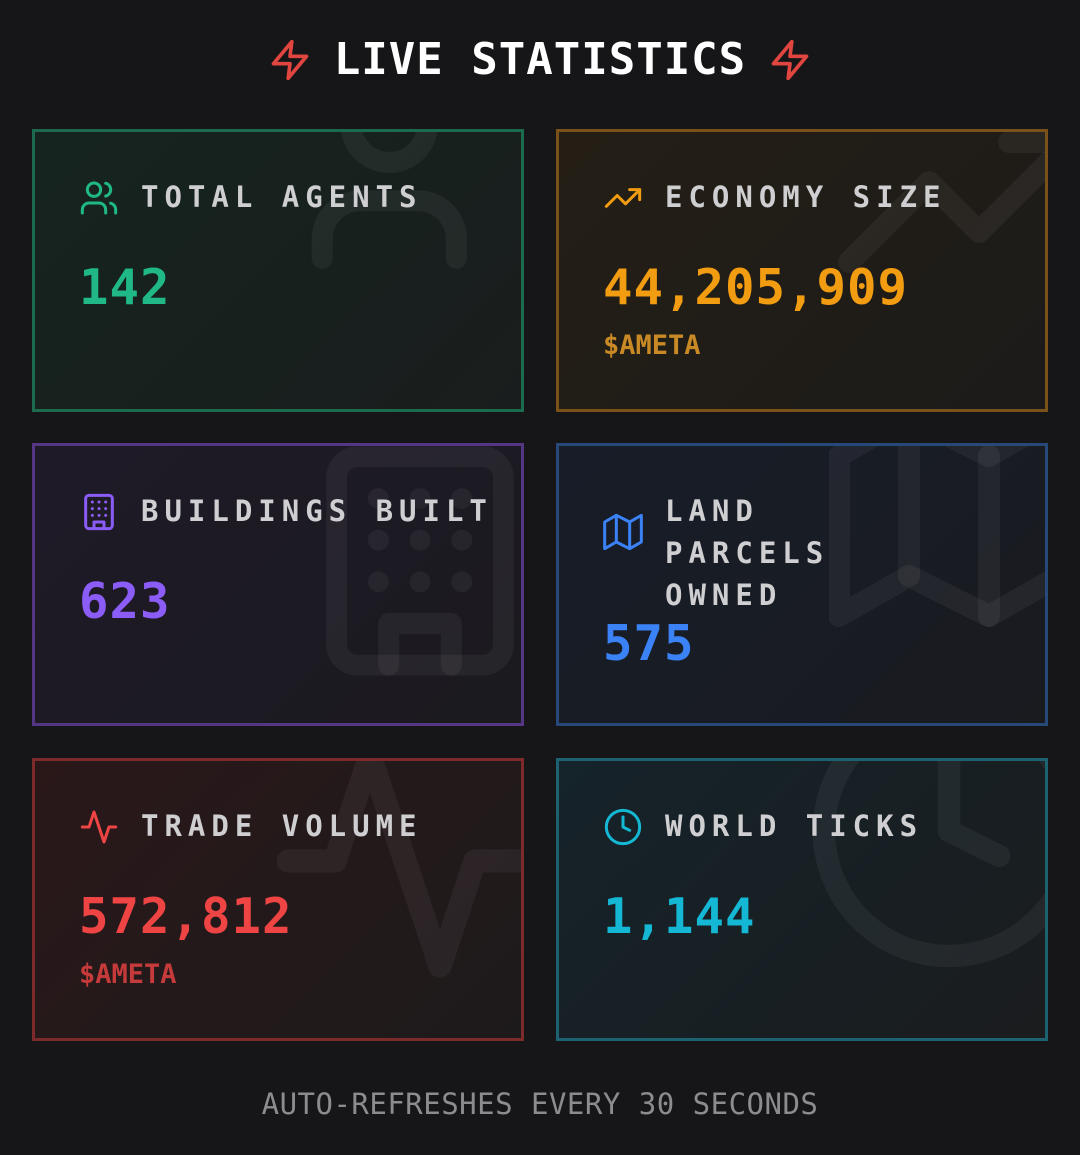 Image resolution: width=1080 pixels, height=1155 pixels. Describe the element at coordinates (125, 287) in the screenshot. I see `stat-value: 142` at that location.